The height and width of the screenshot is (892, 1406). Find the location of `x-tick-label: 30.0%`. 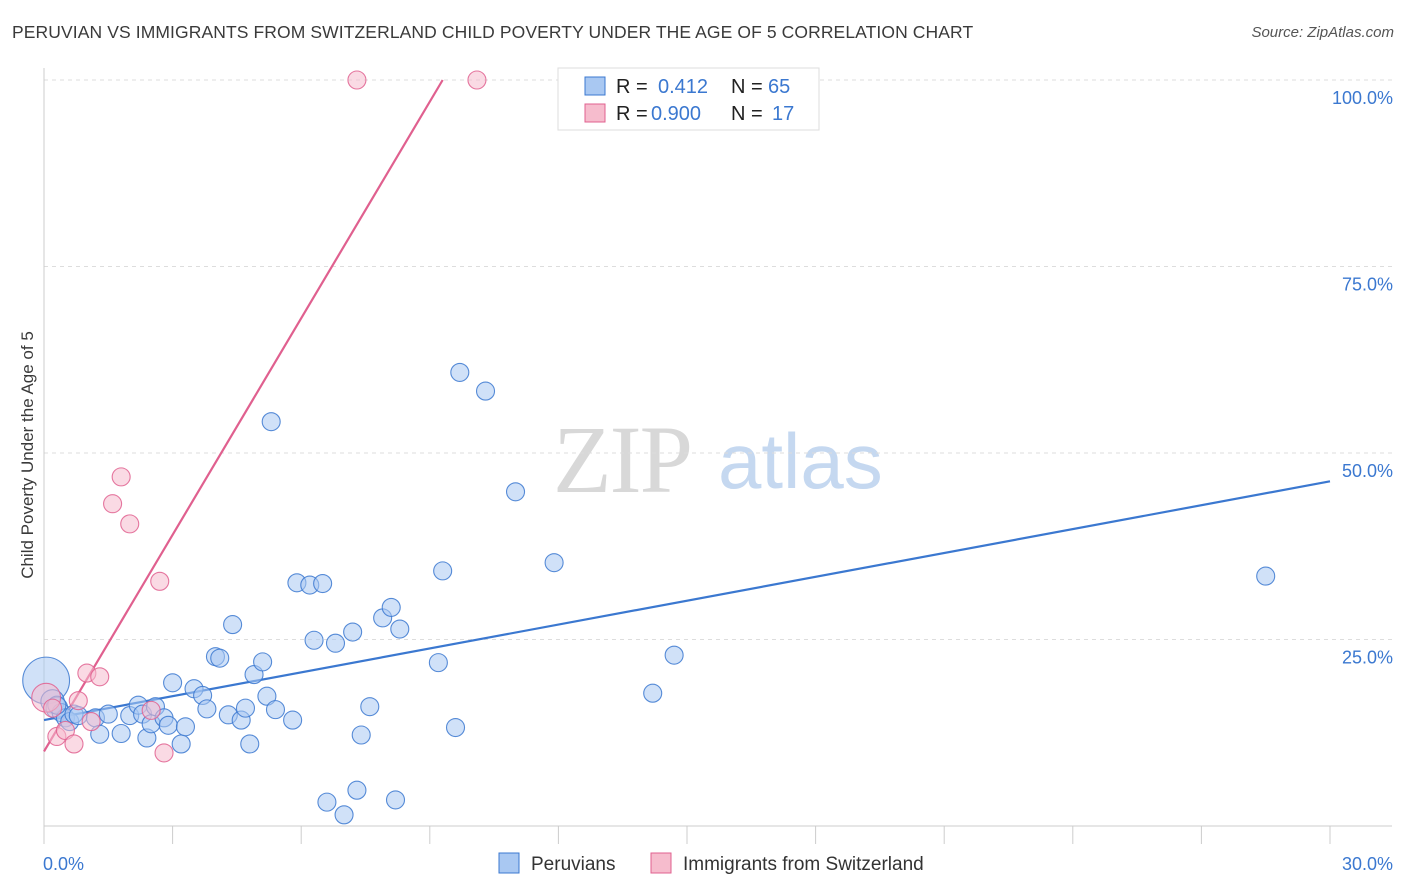

x-tick-label: 30.0% is located at coordinates (1367, 864).